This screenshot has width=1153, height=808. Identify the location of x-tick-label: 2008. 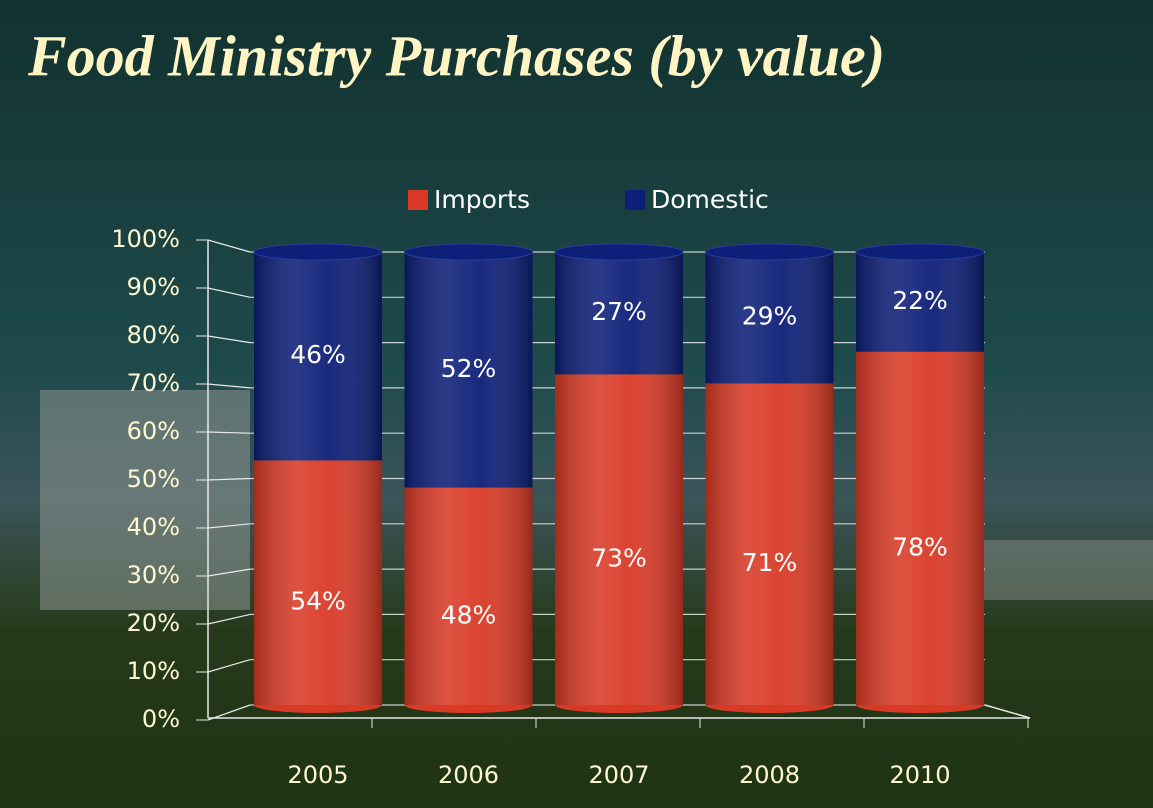
(769, 775).